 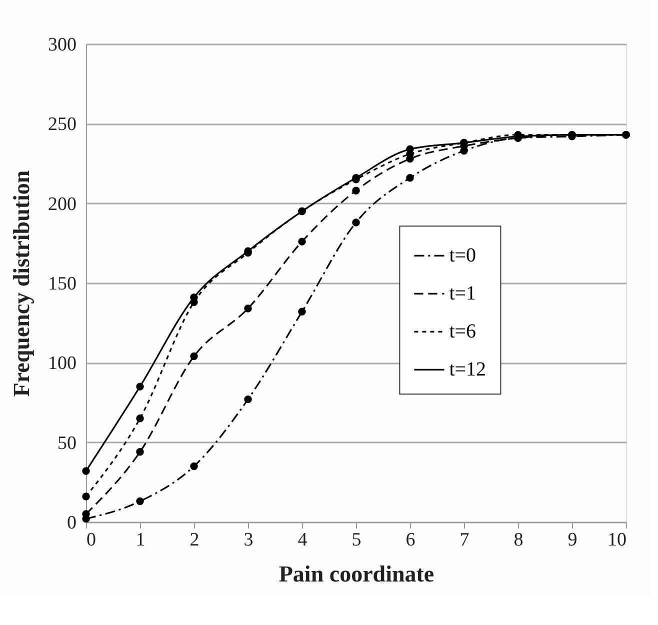 I want to click on y-tick-label: 250, so click(x=62, y=125).